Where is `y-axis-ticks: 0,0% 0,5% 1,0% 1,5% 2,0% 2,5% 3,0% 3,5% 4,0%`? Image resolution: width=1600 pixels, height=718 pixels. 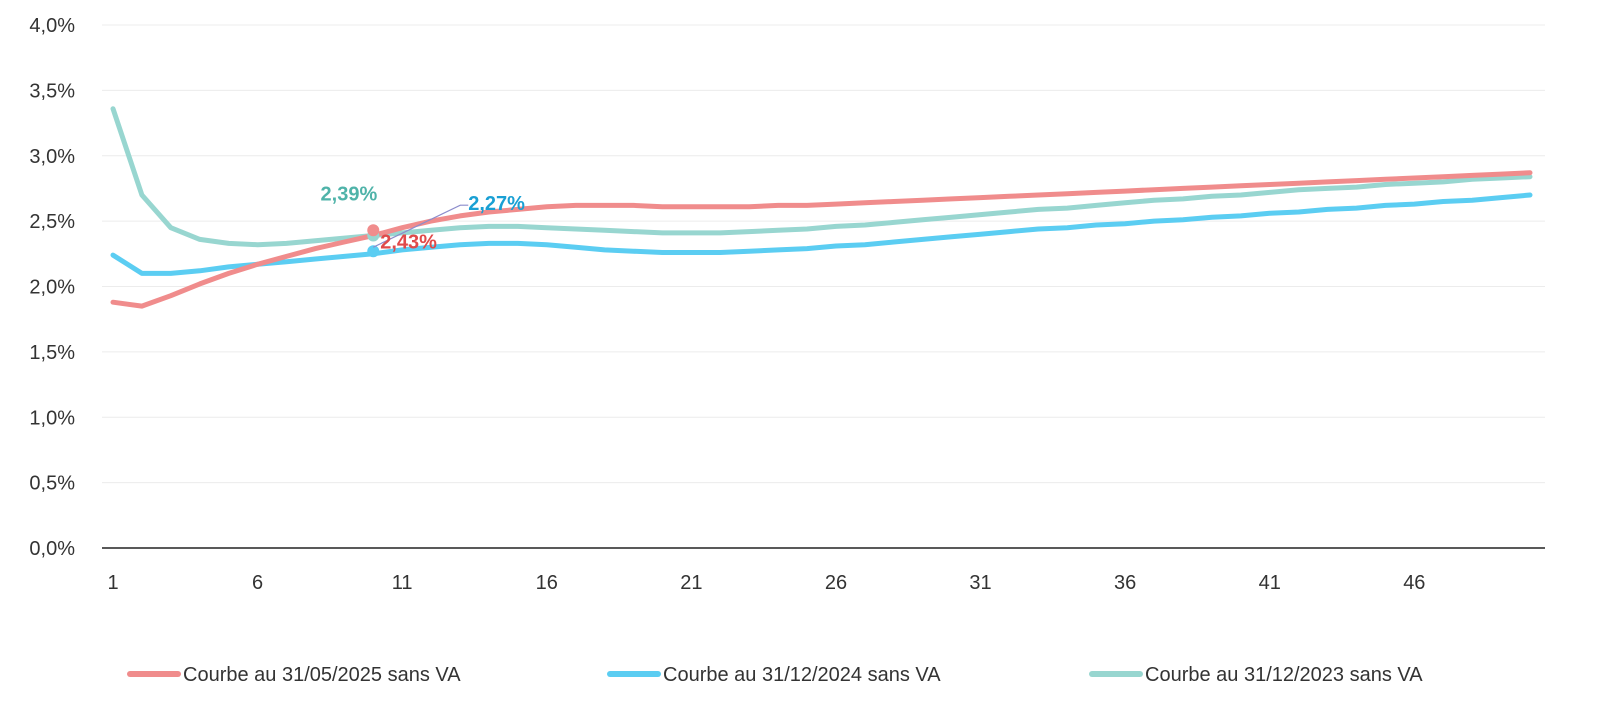
y-axis-ticks: 0,0% 0,5% 1,0% 1,5% 2,0% 2,5% 3,0% 3,5% 4,0% is located at coordinates (52, 287).